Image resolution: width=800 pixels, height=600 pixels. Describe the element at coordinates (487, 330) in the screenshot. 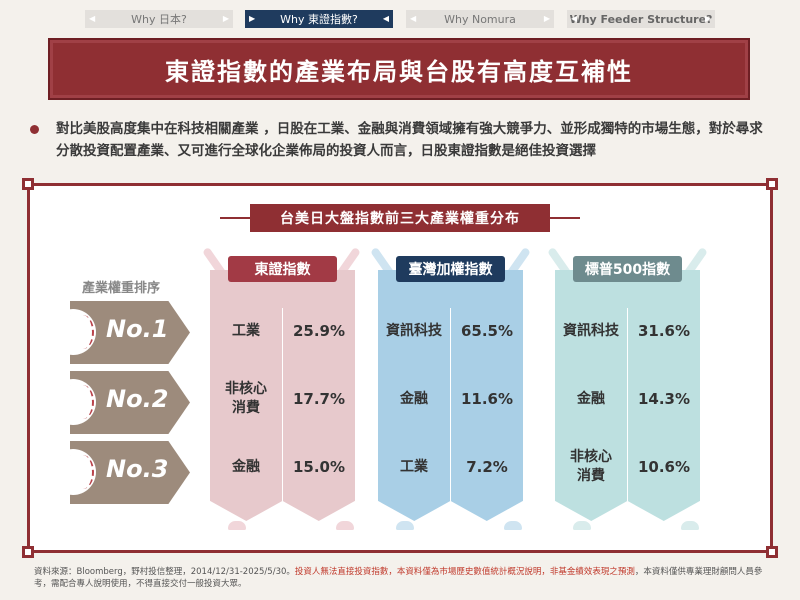

I see `sector-weight: 65.5%` at that location.